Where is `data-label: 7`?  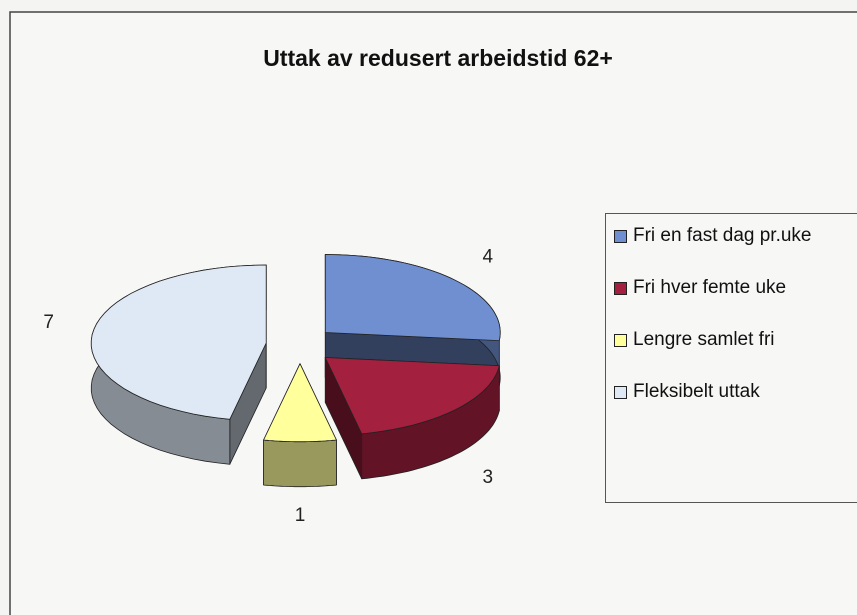
data-label: 7 is located at coordinates (48, 322).